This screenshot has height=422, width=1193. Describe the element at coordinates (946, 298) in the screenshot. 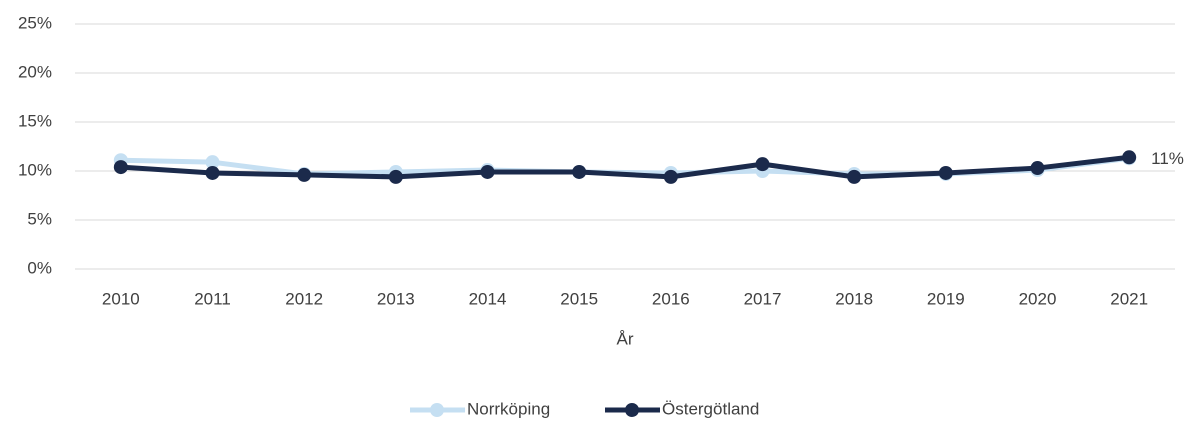

I see `x-tick-label: 2019` at that location.